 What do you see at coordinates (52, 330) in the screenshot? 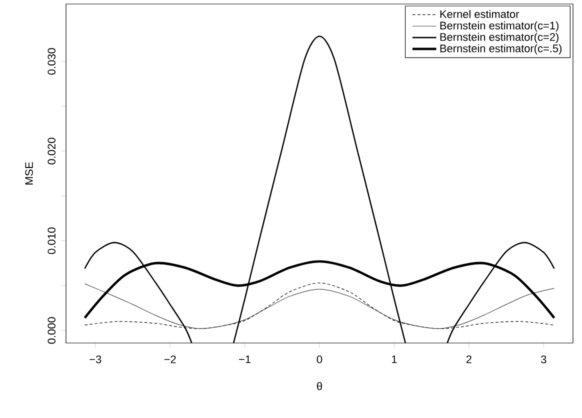
I see `y-tick-label: 0.000` at bounding box center [52, 330].